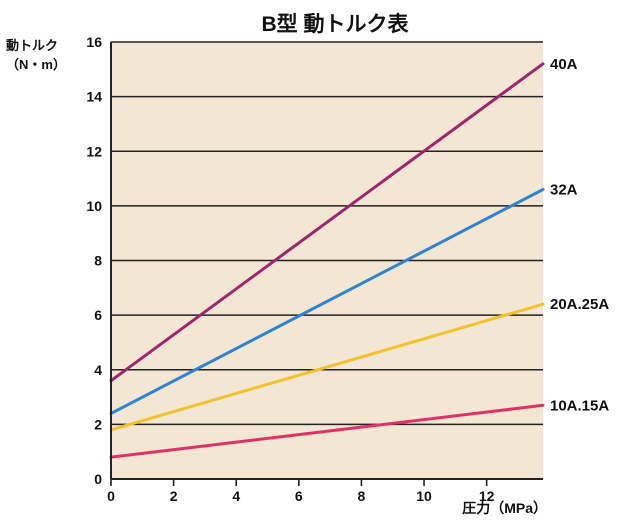 This screenshot has height=520, width=624. I want to click on x-tick-label: 4, so click(236, 496).